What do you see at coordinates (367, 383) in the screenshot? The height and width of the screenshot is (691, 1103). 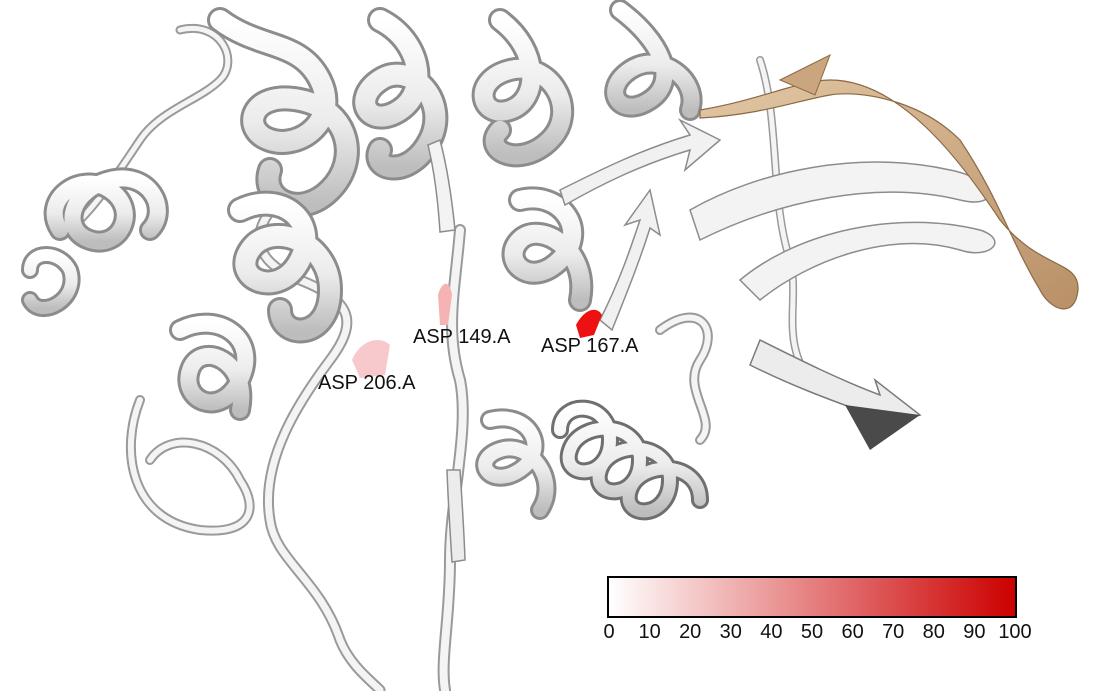 I see `residue-label-asp-206: ASP 206.A` at bounding box center [367, 383].